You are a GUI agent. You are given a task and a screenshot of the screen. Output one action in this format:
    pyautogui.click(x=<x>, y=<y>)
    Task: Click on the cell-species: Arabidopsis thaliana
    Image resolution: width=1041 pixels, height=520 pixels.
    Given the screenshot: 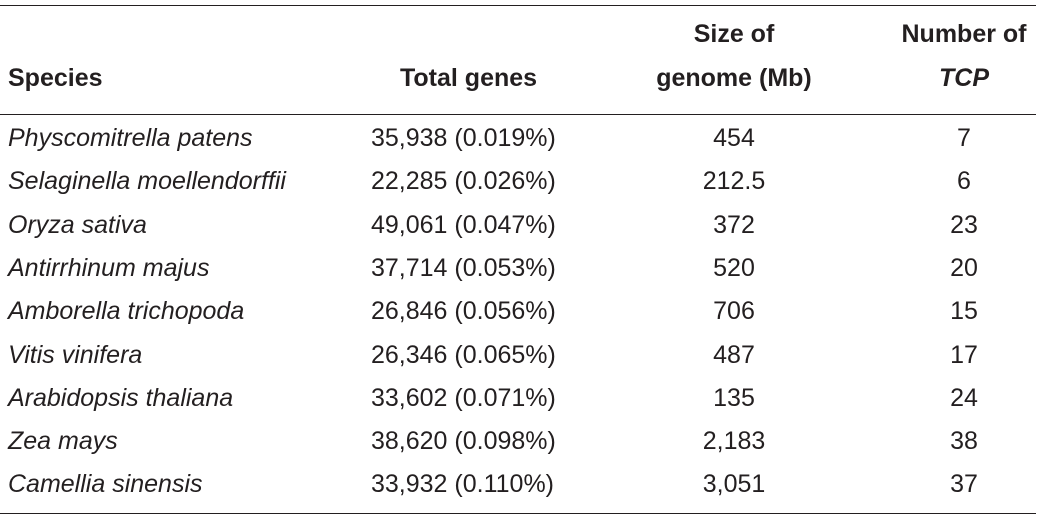 What is the action you would take?
    pyautogui.click(x=121, y=398)
    